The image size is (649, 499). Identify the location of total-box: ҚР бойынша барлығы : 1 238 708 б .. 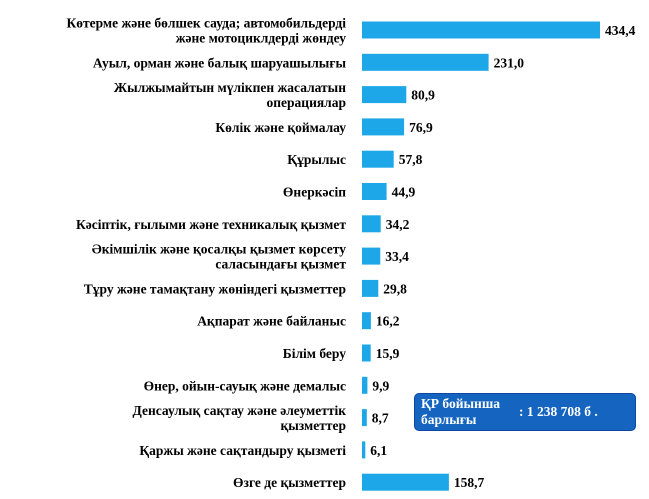
(525, 412).